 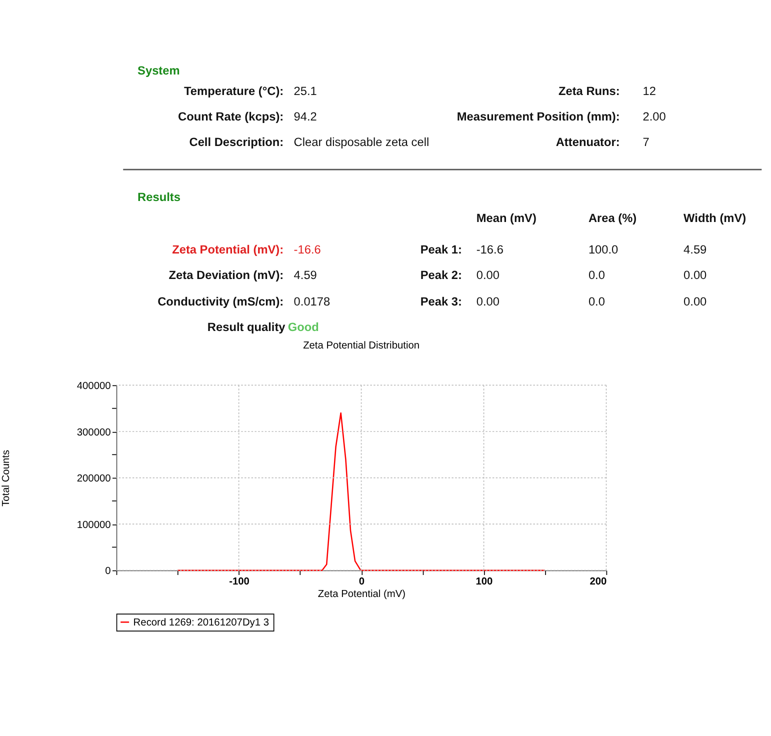 I want to click on x-axis-title: Zeta Potential (mV), so click(x=362, y=594).